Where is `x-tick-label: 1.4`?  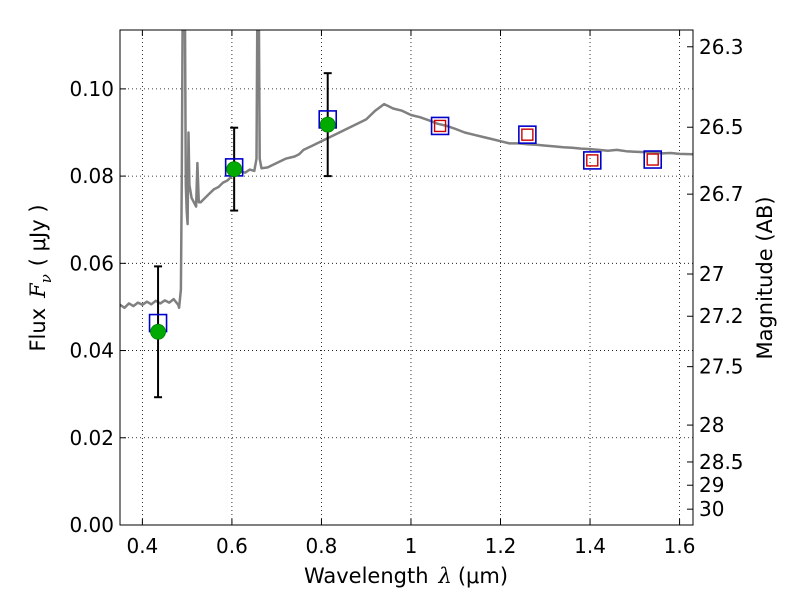 x-tick-label: 1.4 is located at coordinates (590, 546).